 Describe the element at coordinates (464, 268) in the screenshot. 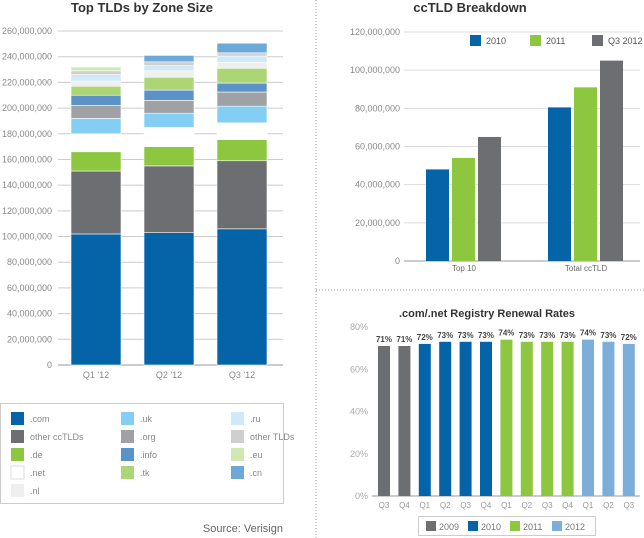

I see `x-tick-label: Top 10` at that location.